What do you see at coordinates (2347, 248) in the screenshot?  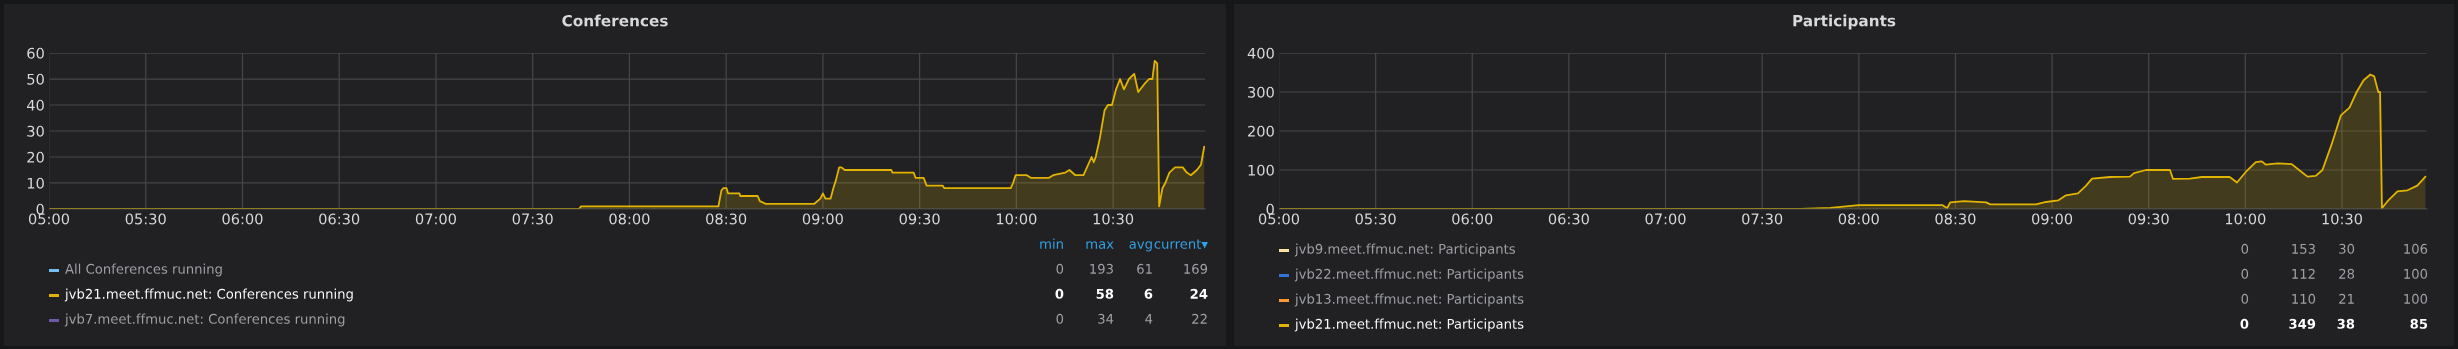 I see `text: 30` at bounding box center [2347, 248].